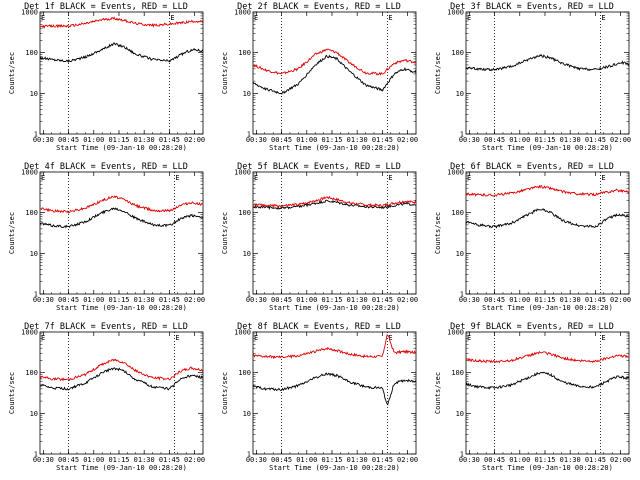  What do you see at coordinates (532, 7) in the screenshot?
I see `chart-title: Det 3f BLACK = Events, RED = LLD` at bounding box center [532, 7].